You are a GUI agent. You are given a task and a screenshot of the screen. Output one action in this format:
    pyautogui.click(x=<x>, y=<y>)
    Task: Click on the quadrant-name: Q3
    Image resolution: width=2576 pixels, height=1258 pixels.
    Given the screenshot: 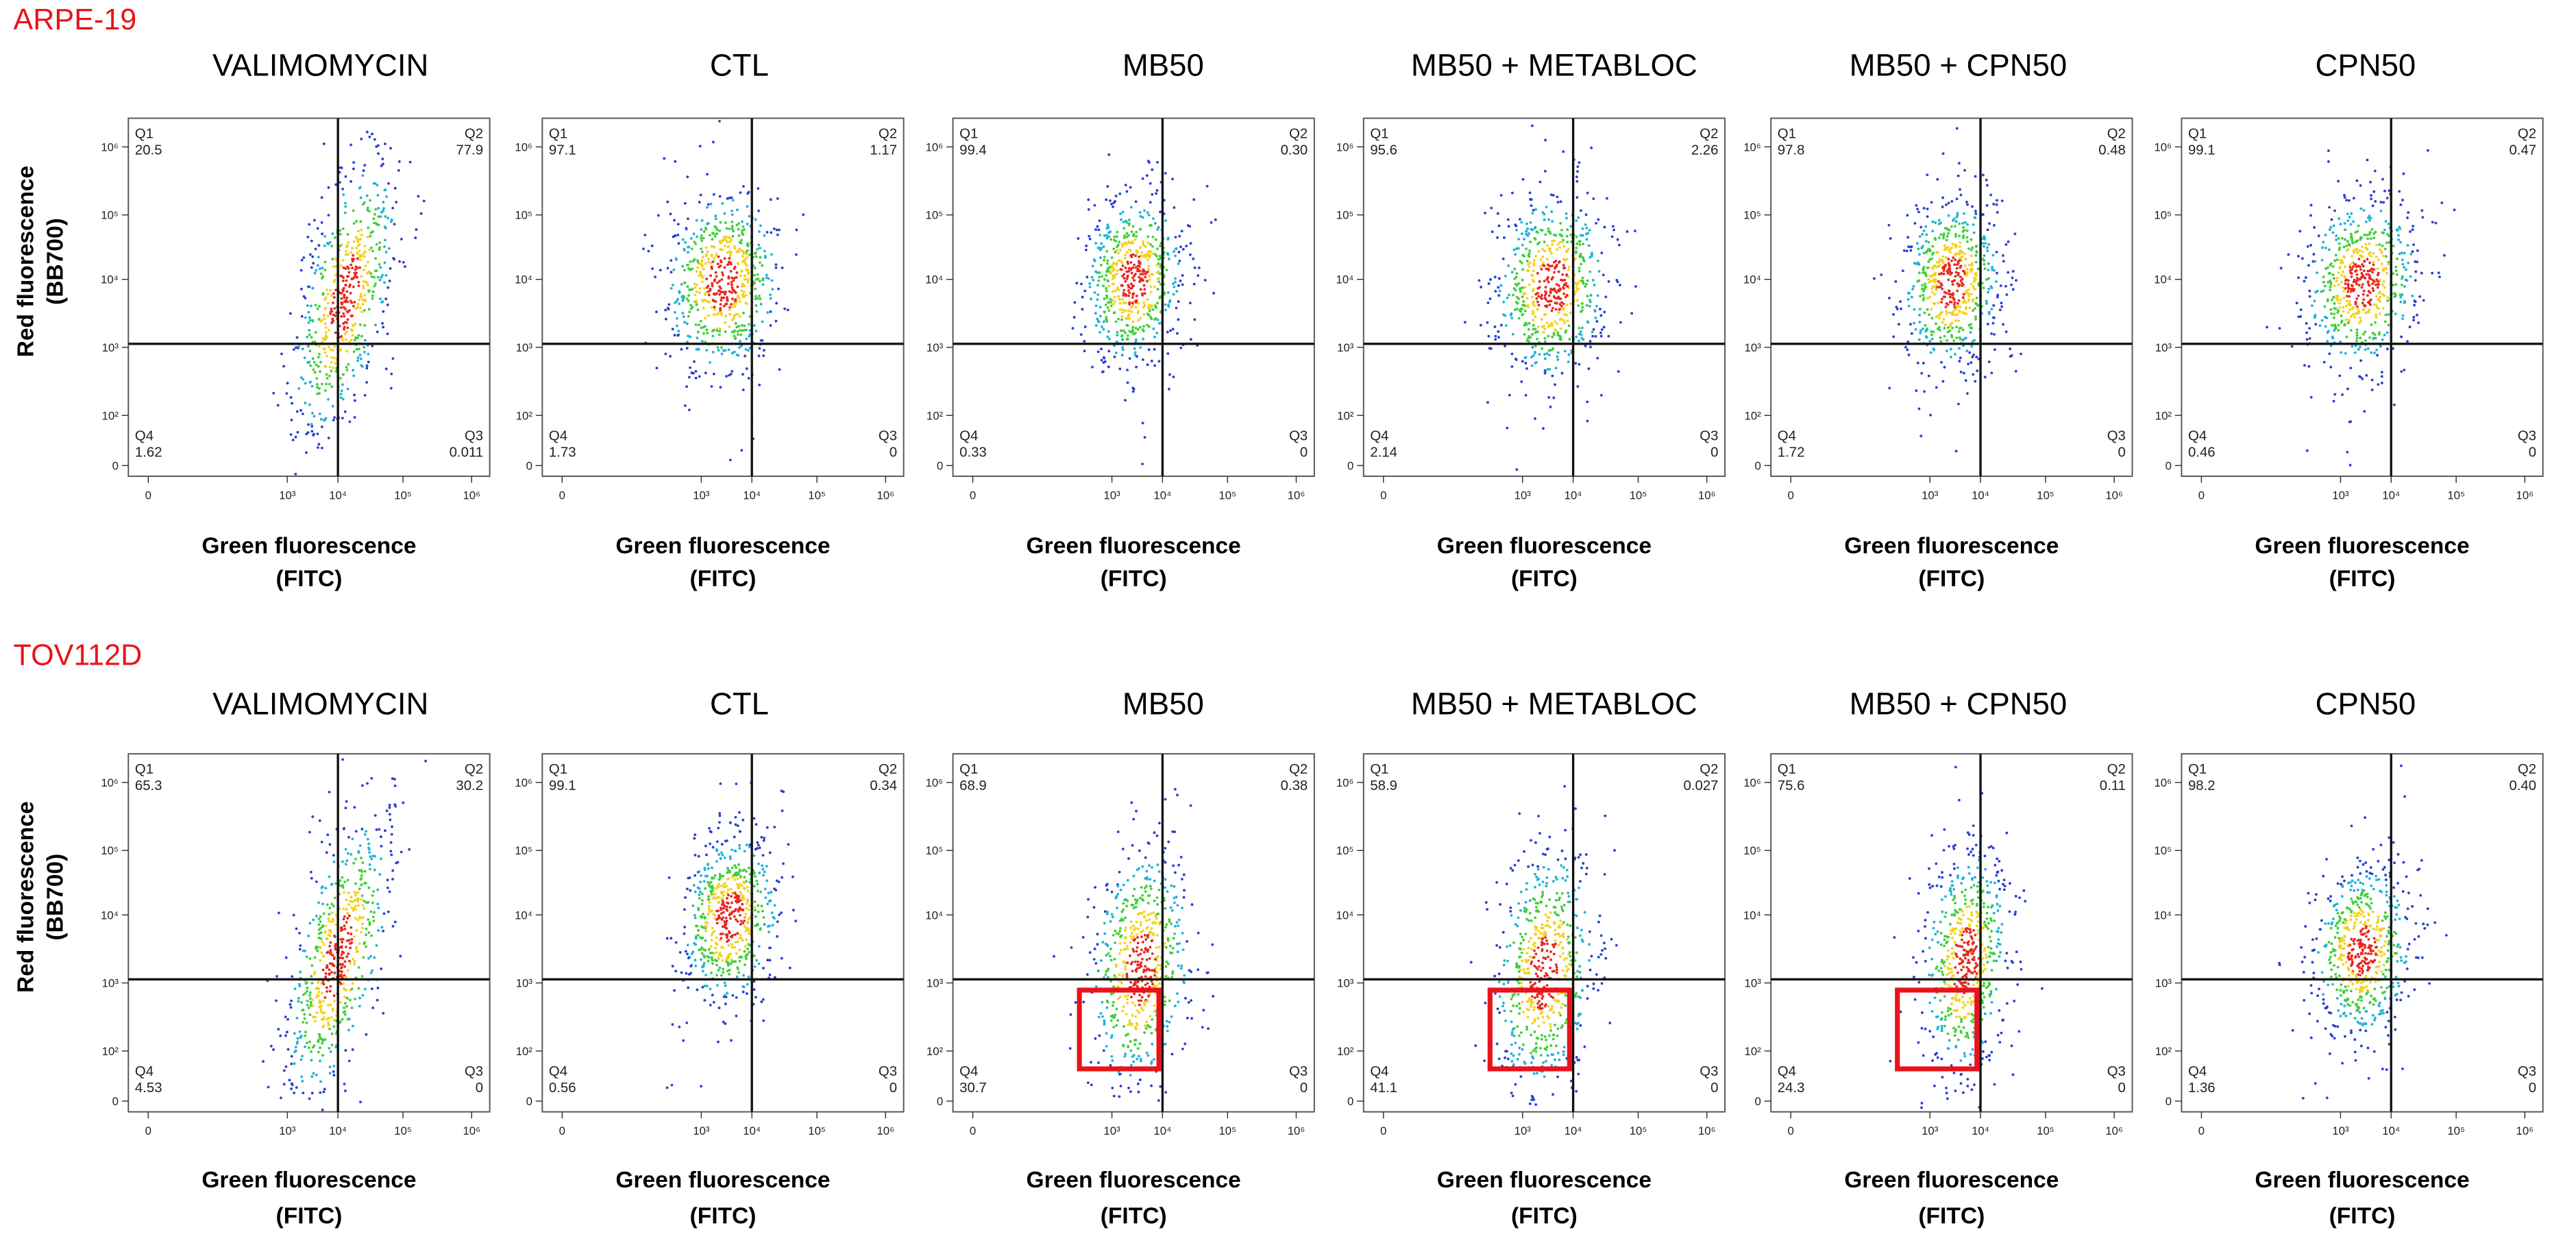 What is the action you would take?
    pyautogui.click(x=1299, y=435)
    